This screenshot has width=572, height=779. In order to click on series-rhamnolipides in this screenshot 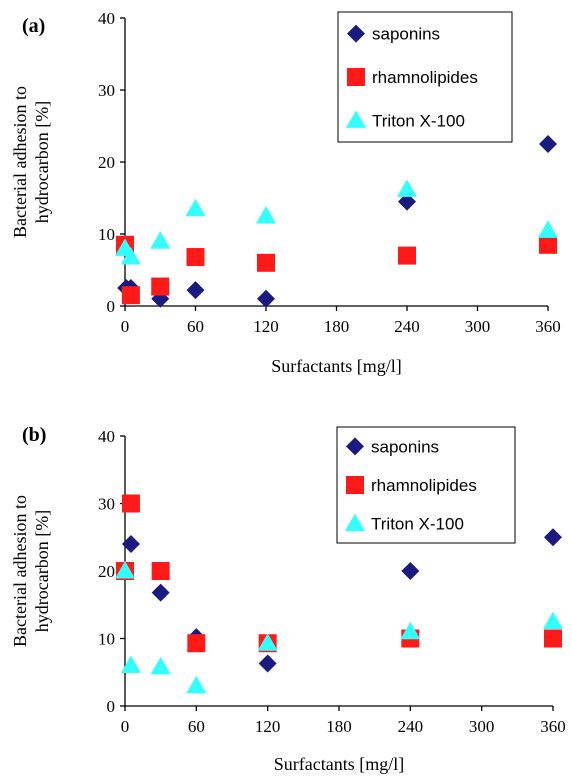, I will do `click(336, 270)`.